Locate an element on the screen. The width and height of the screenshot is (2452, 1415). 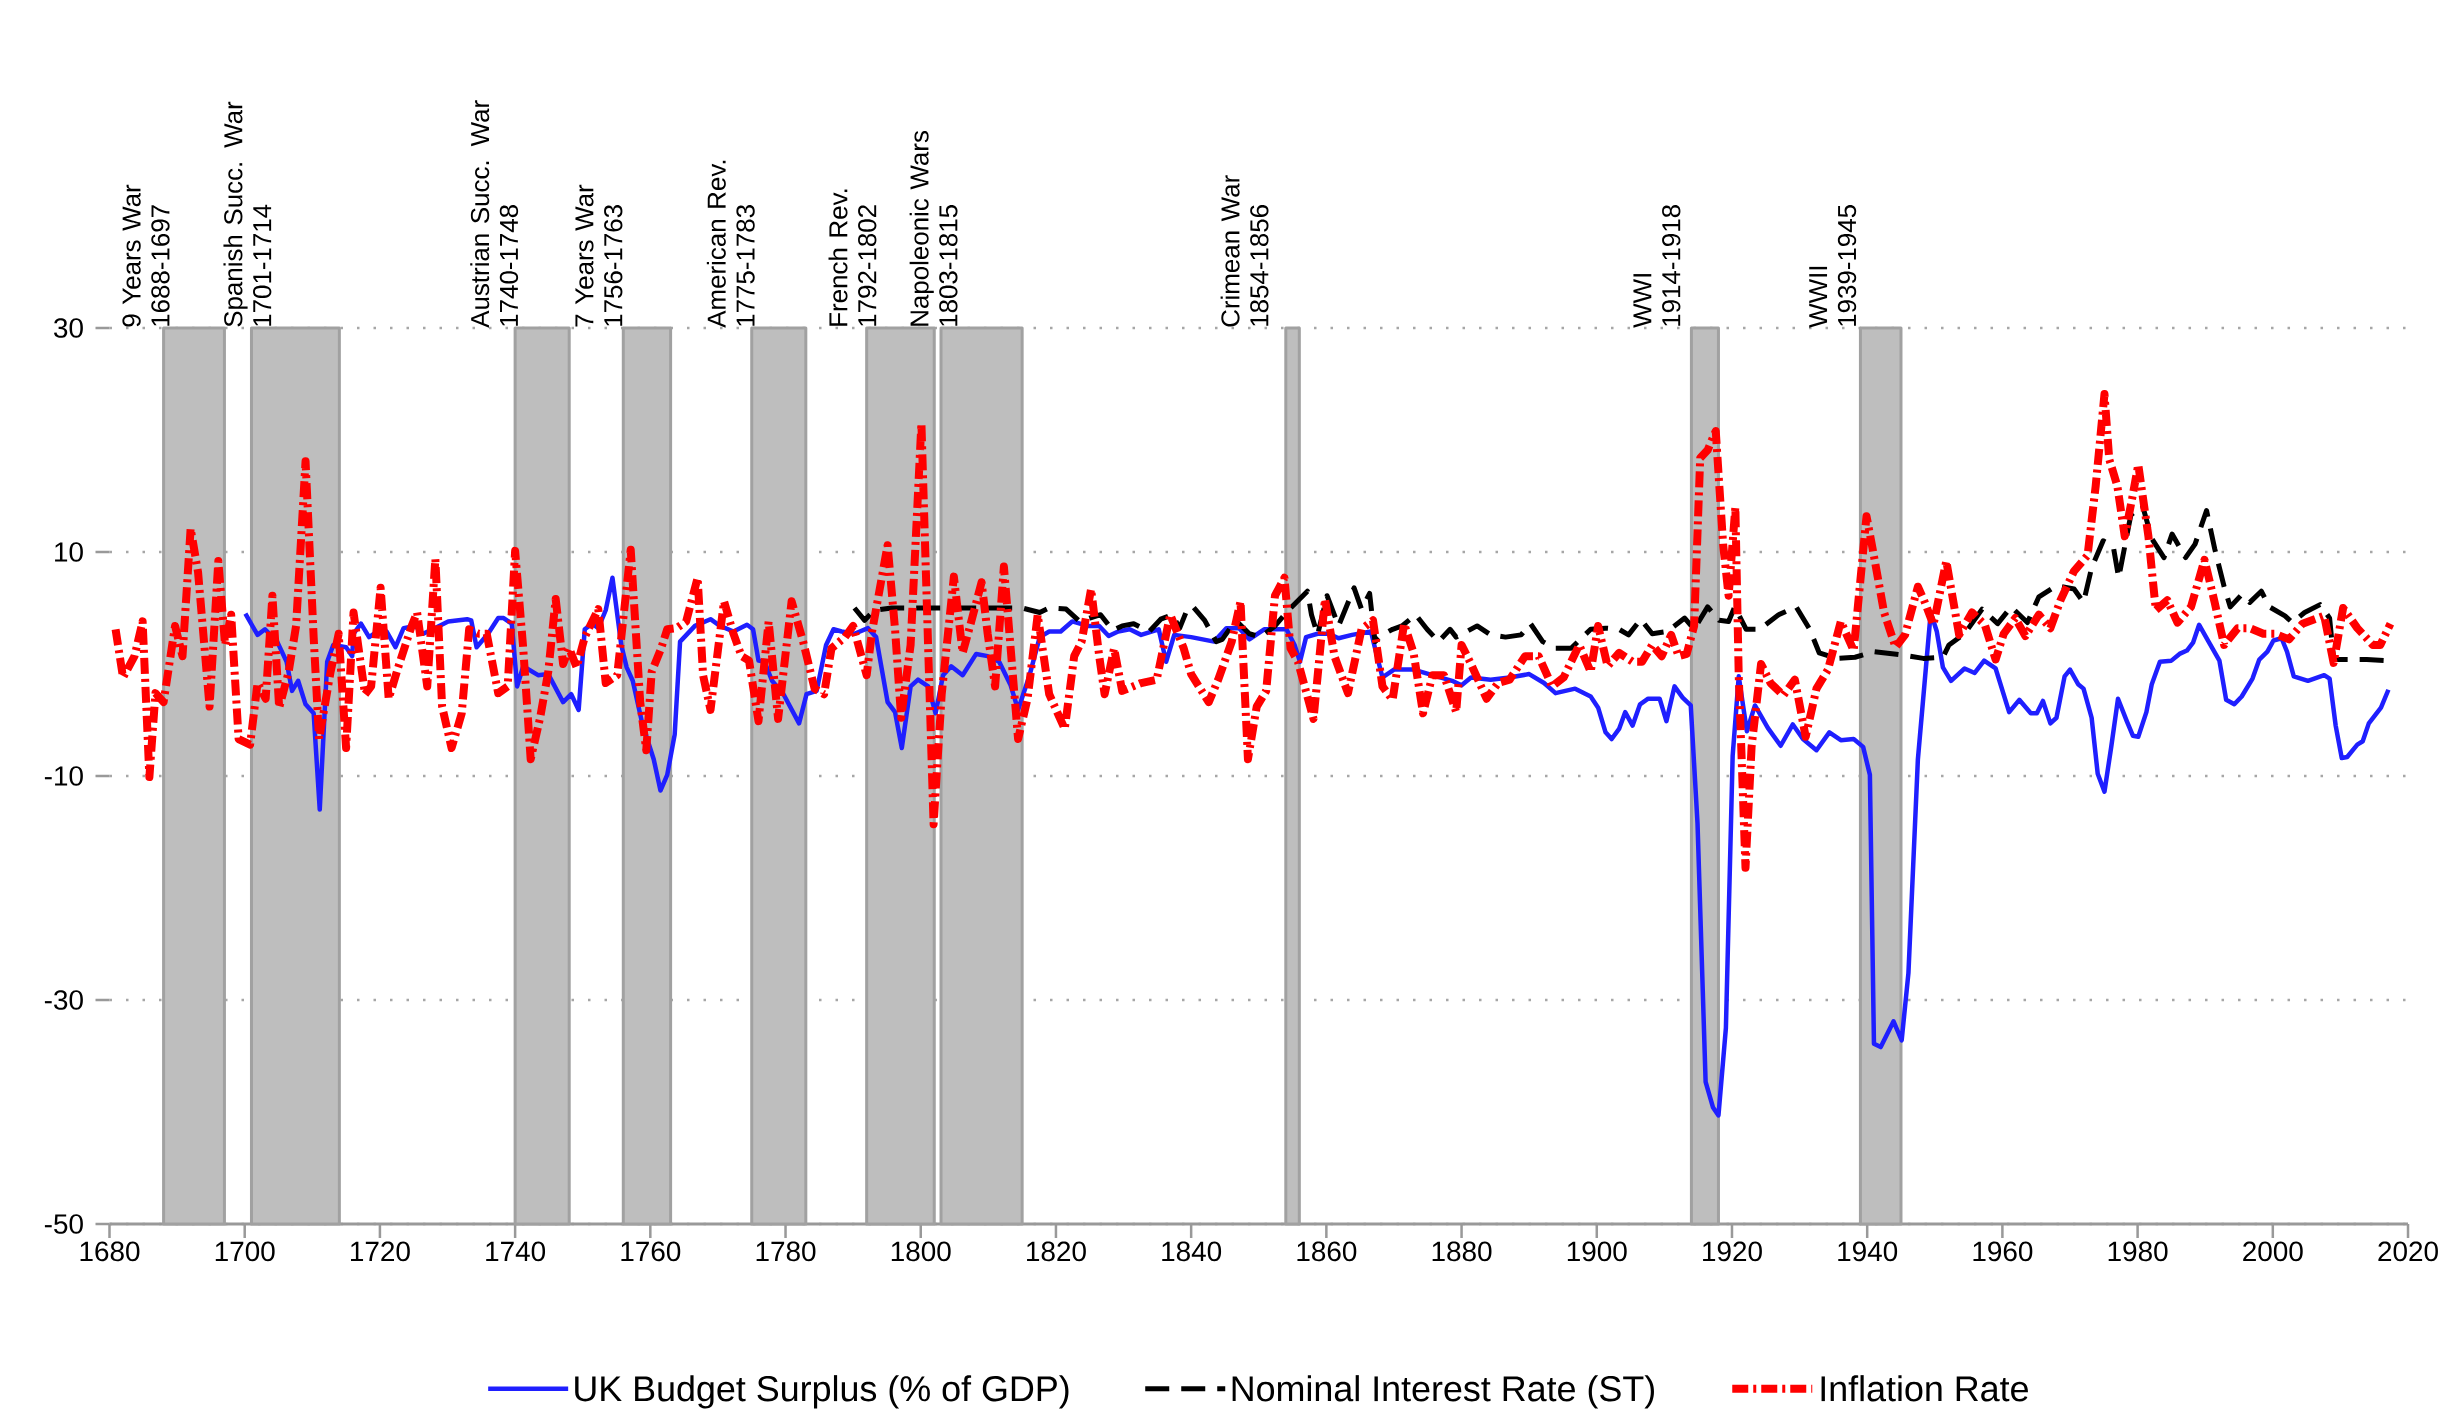
band-label: 9 Years War 1688-1697 is located at coordinates (146, 255).